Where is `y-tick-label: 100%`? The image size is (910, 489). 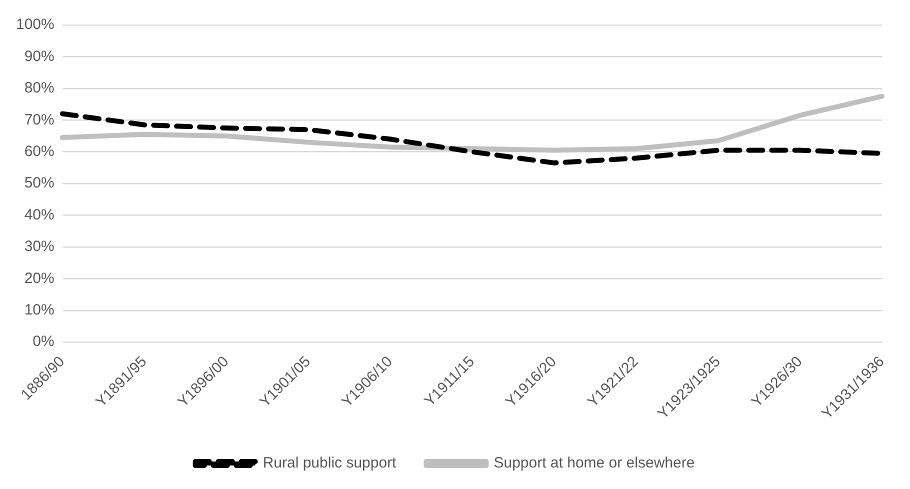
y-tick-label: 100% is located at coordinates (35, 25).